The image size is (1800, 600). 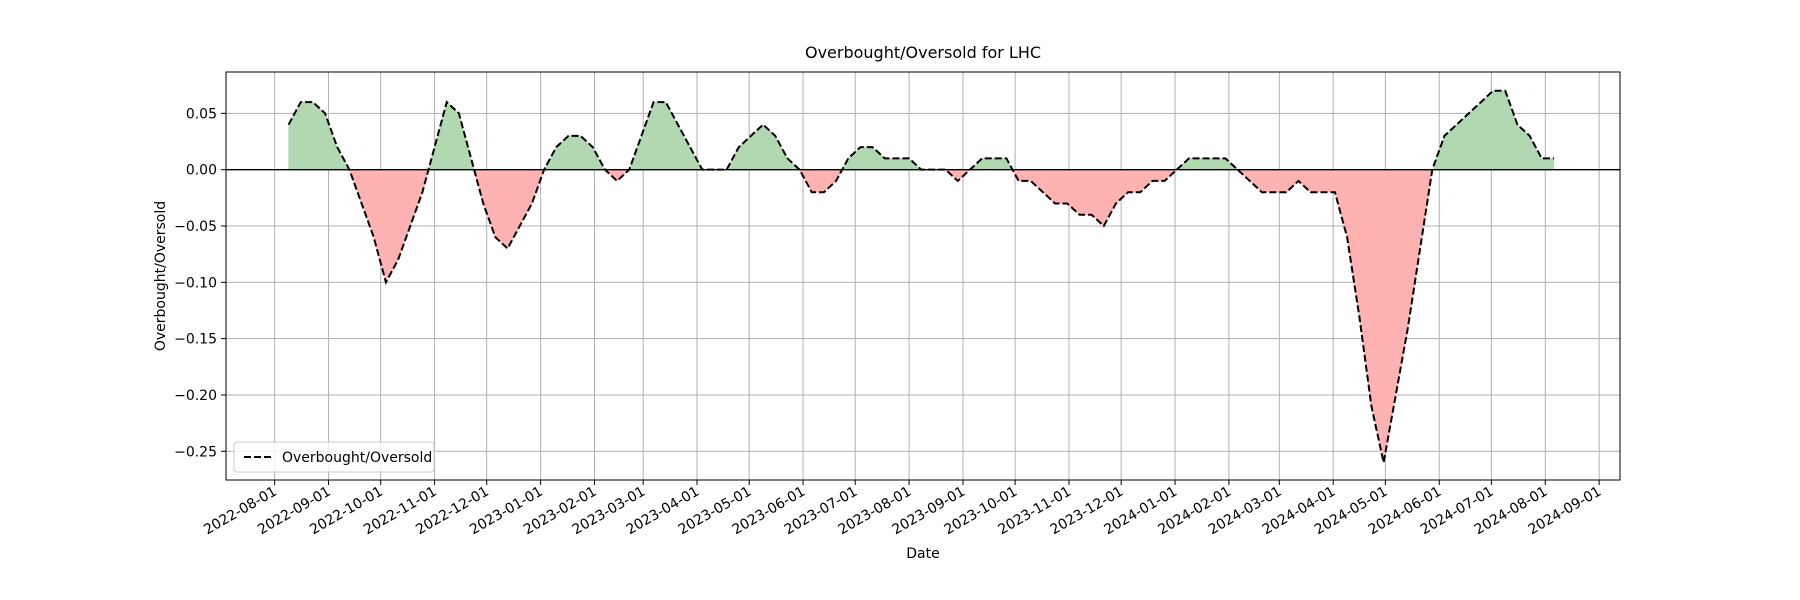 I want to click on y-tick-label: 0.05, so click(x=201, y=114).